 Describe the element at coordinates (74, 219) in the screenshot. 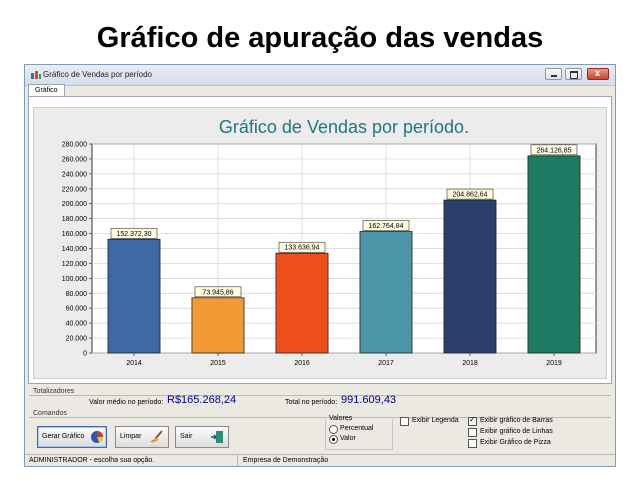

I see `y-tick-label: 180.000` at that location.